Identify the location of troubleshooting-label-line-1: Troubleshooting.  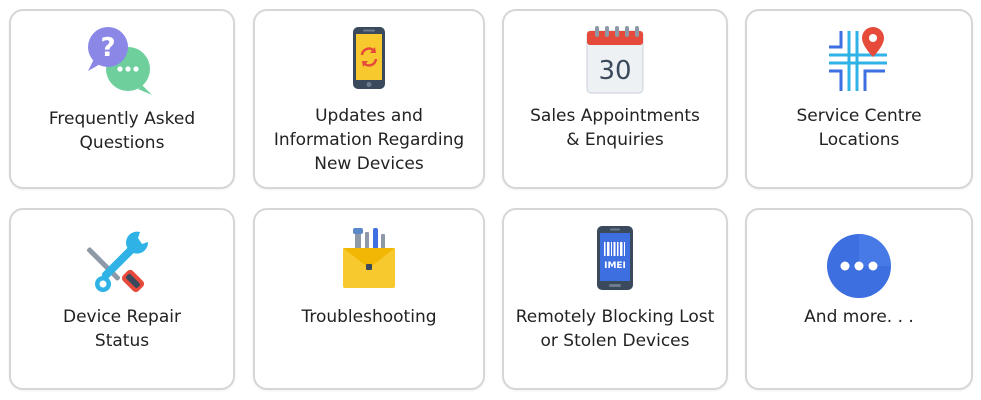
(369, 317).